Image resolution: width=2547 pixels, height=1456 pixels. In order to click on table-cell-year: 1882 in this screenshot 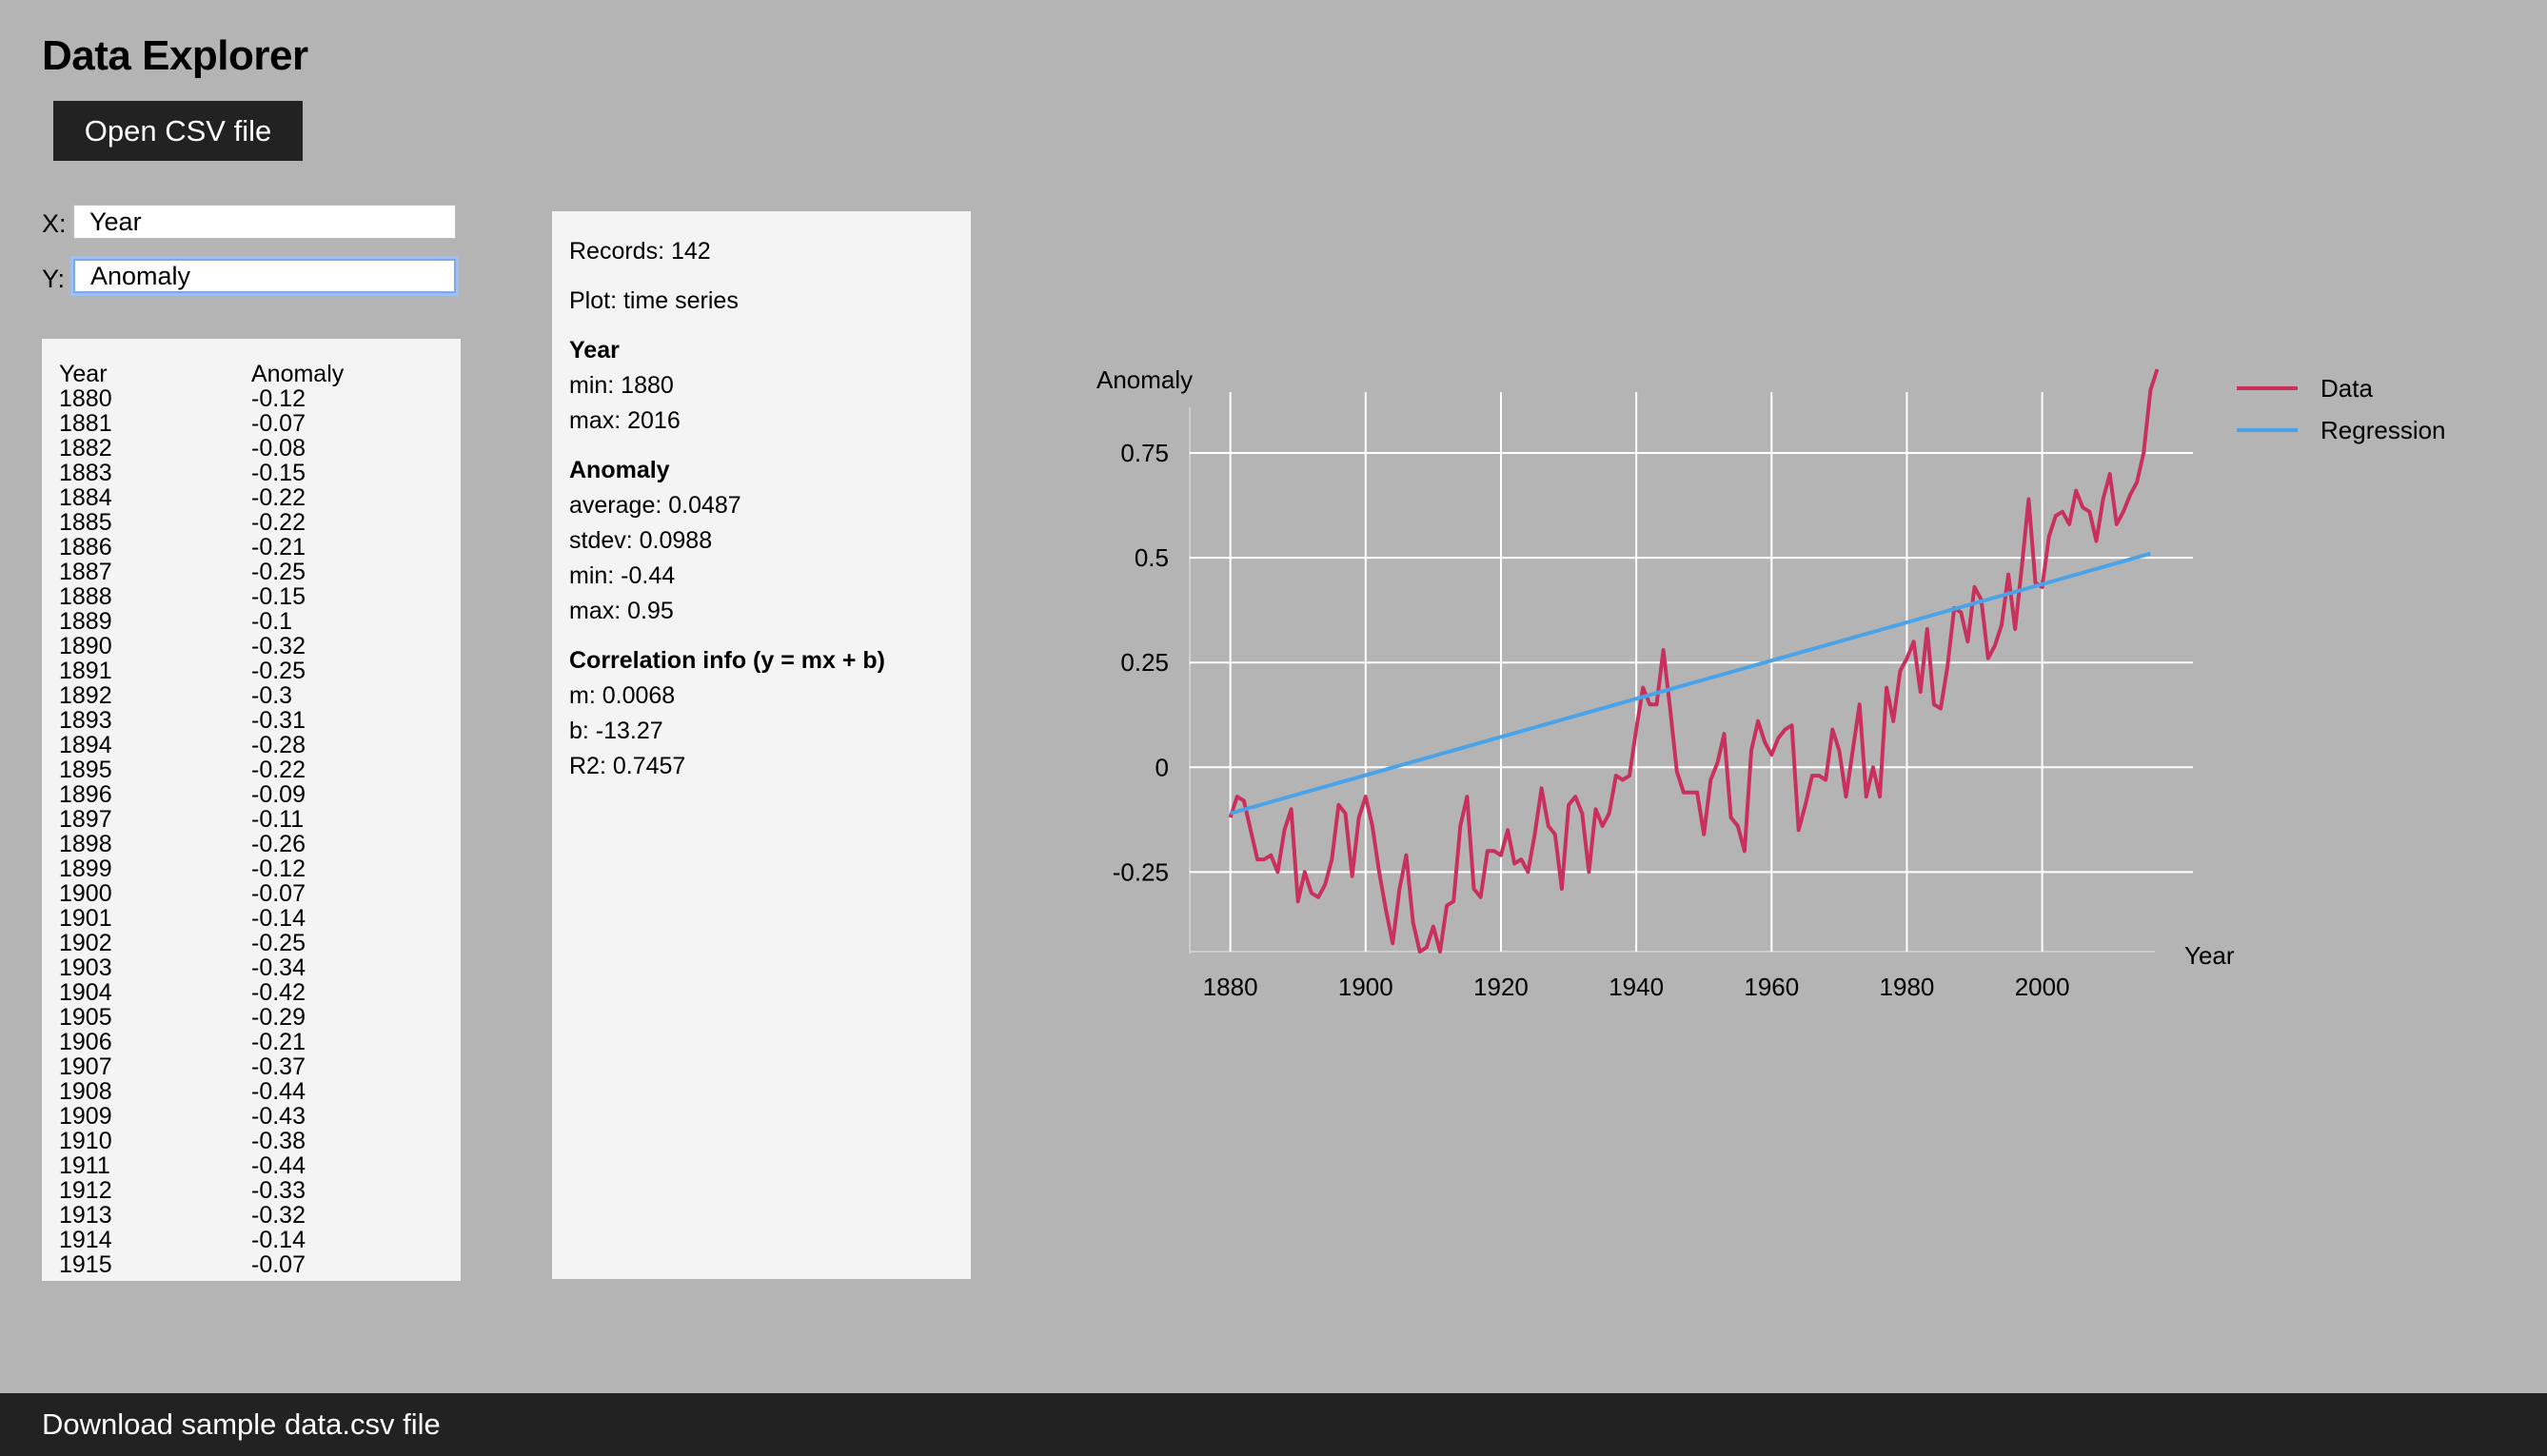, I will do `click(85, 448)`.